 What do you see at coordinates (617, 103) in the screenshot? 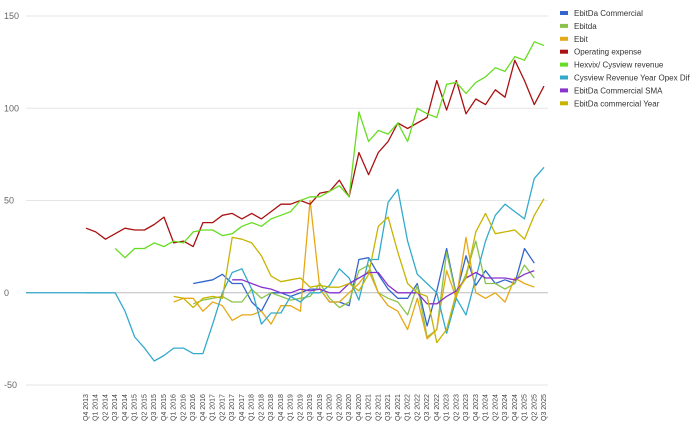
I see `legend-label: EbitDa commercial Year` at bounding box center [617, 103].